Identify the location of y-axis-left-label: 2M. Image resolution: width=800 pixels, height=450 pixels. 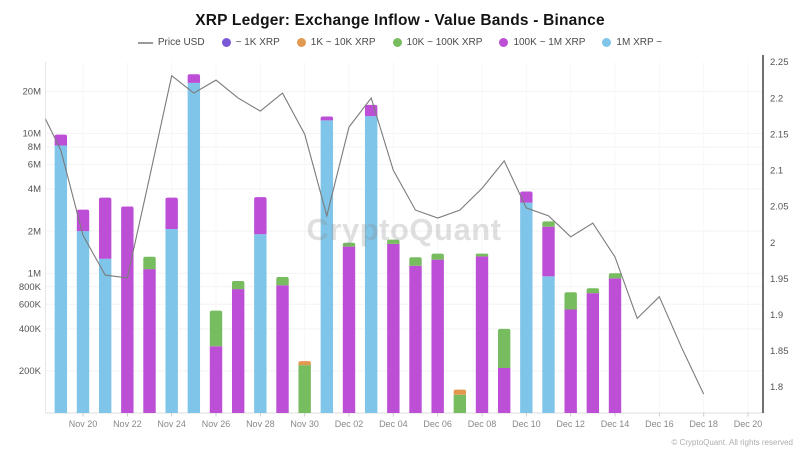
(34, 231).